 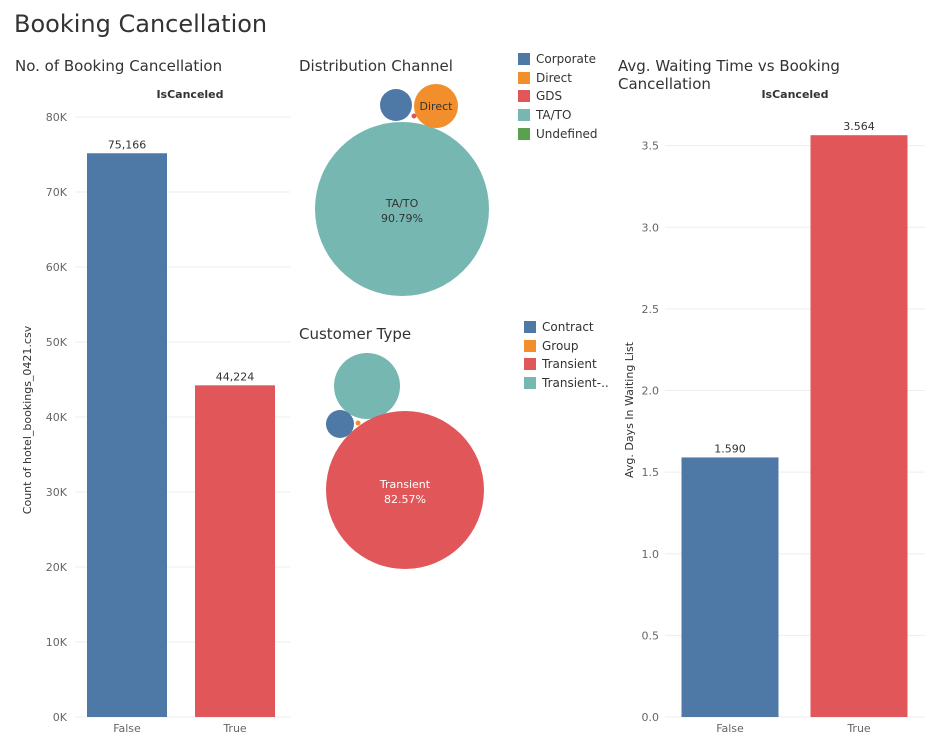 I want to click on y-tick-label: 30K, so click(x=57, y=492).